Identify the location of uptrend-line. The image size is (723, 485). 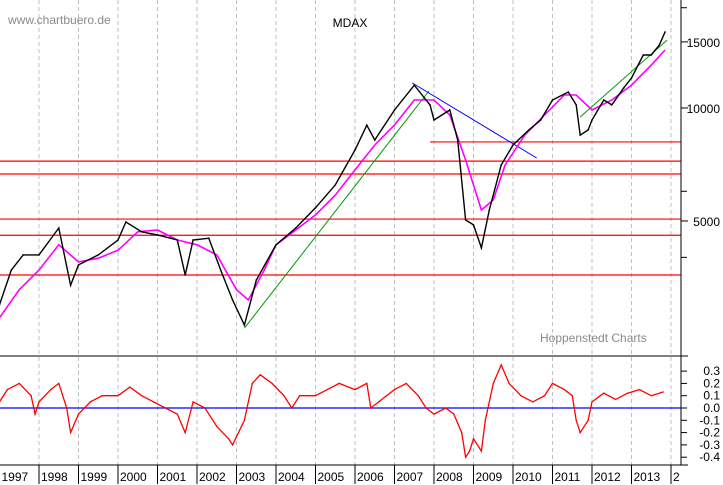
(337, 209).